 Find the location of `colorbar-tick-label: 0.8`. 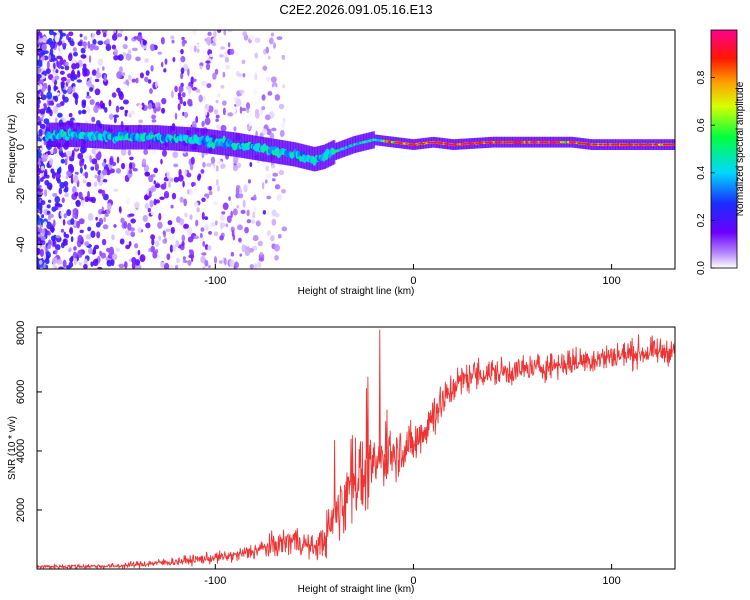

colorbar-tick-label: 0.8 is located at coordinates (701, 77).